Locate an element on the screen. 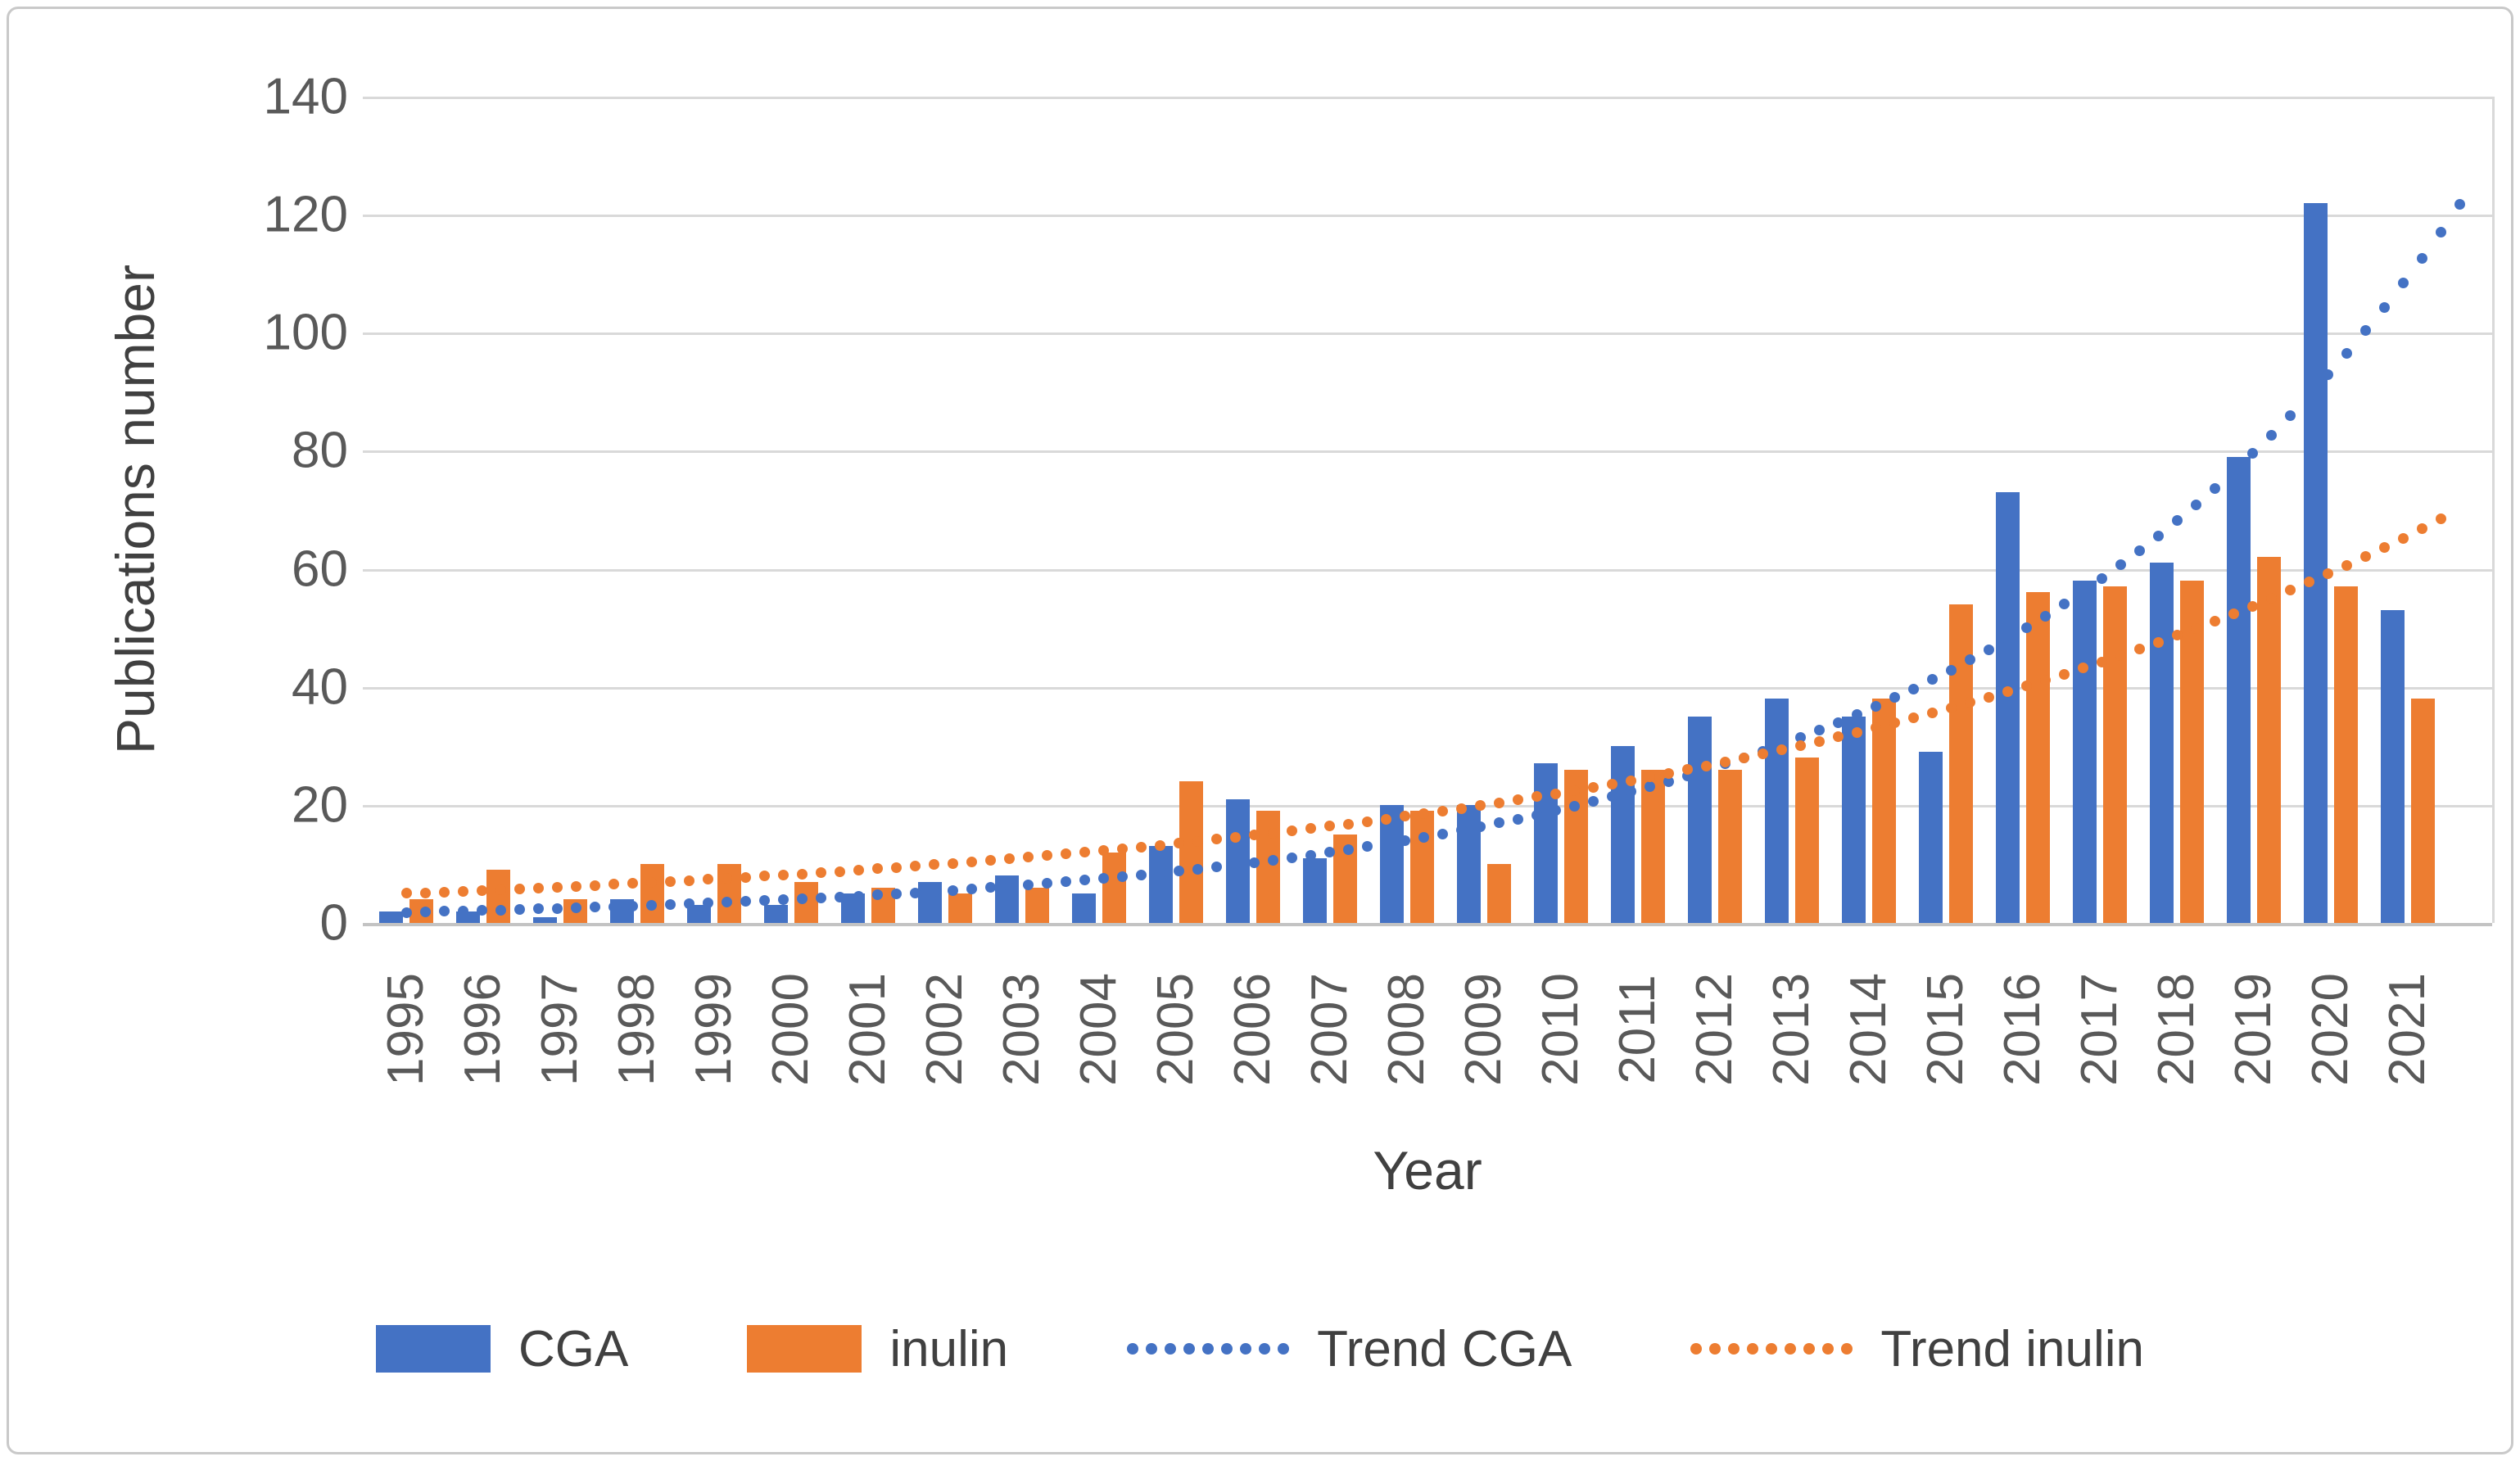 The height and width of the screenshot is (1461, 2520). bar-cga-2004 is located at coordinates (1084, 908).